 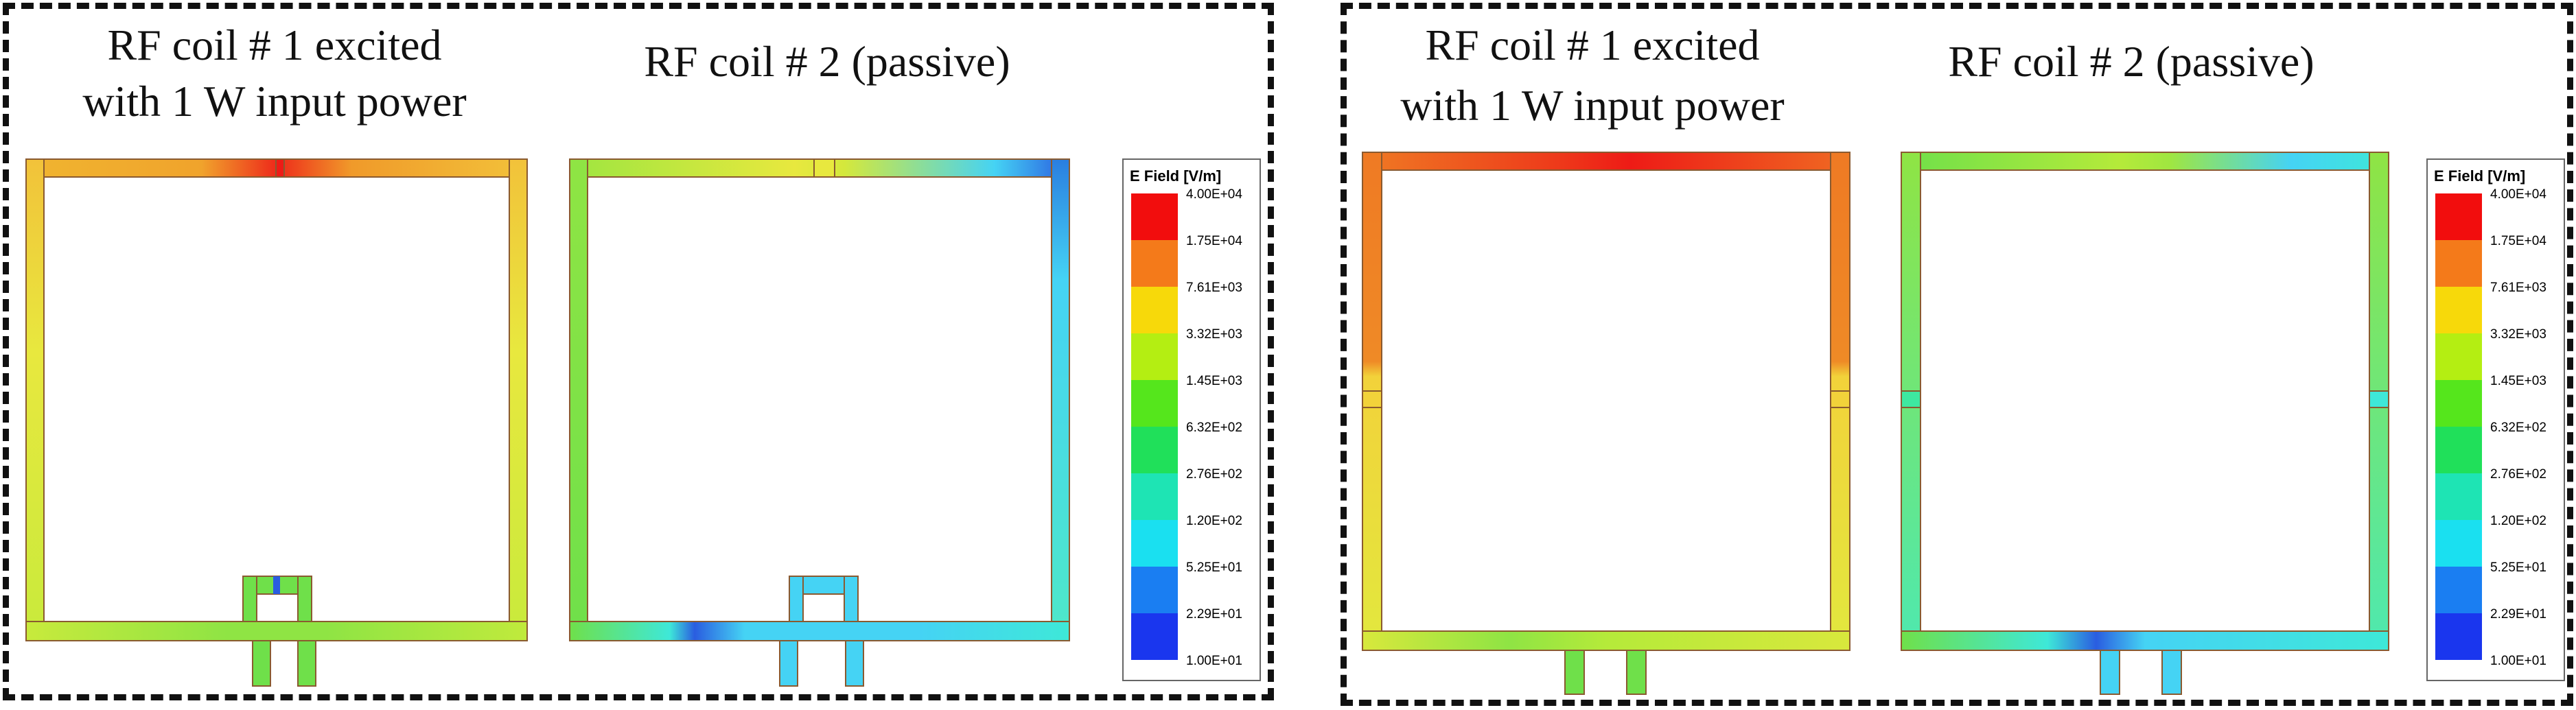 I want to click on left-coil1-caption-line2: with 1 W input power, so click(x=274, y=102).